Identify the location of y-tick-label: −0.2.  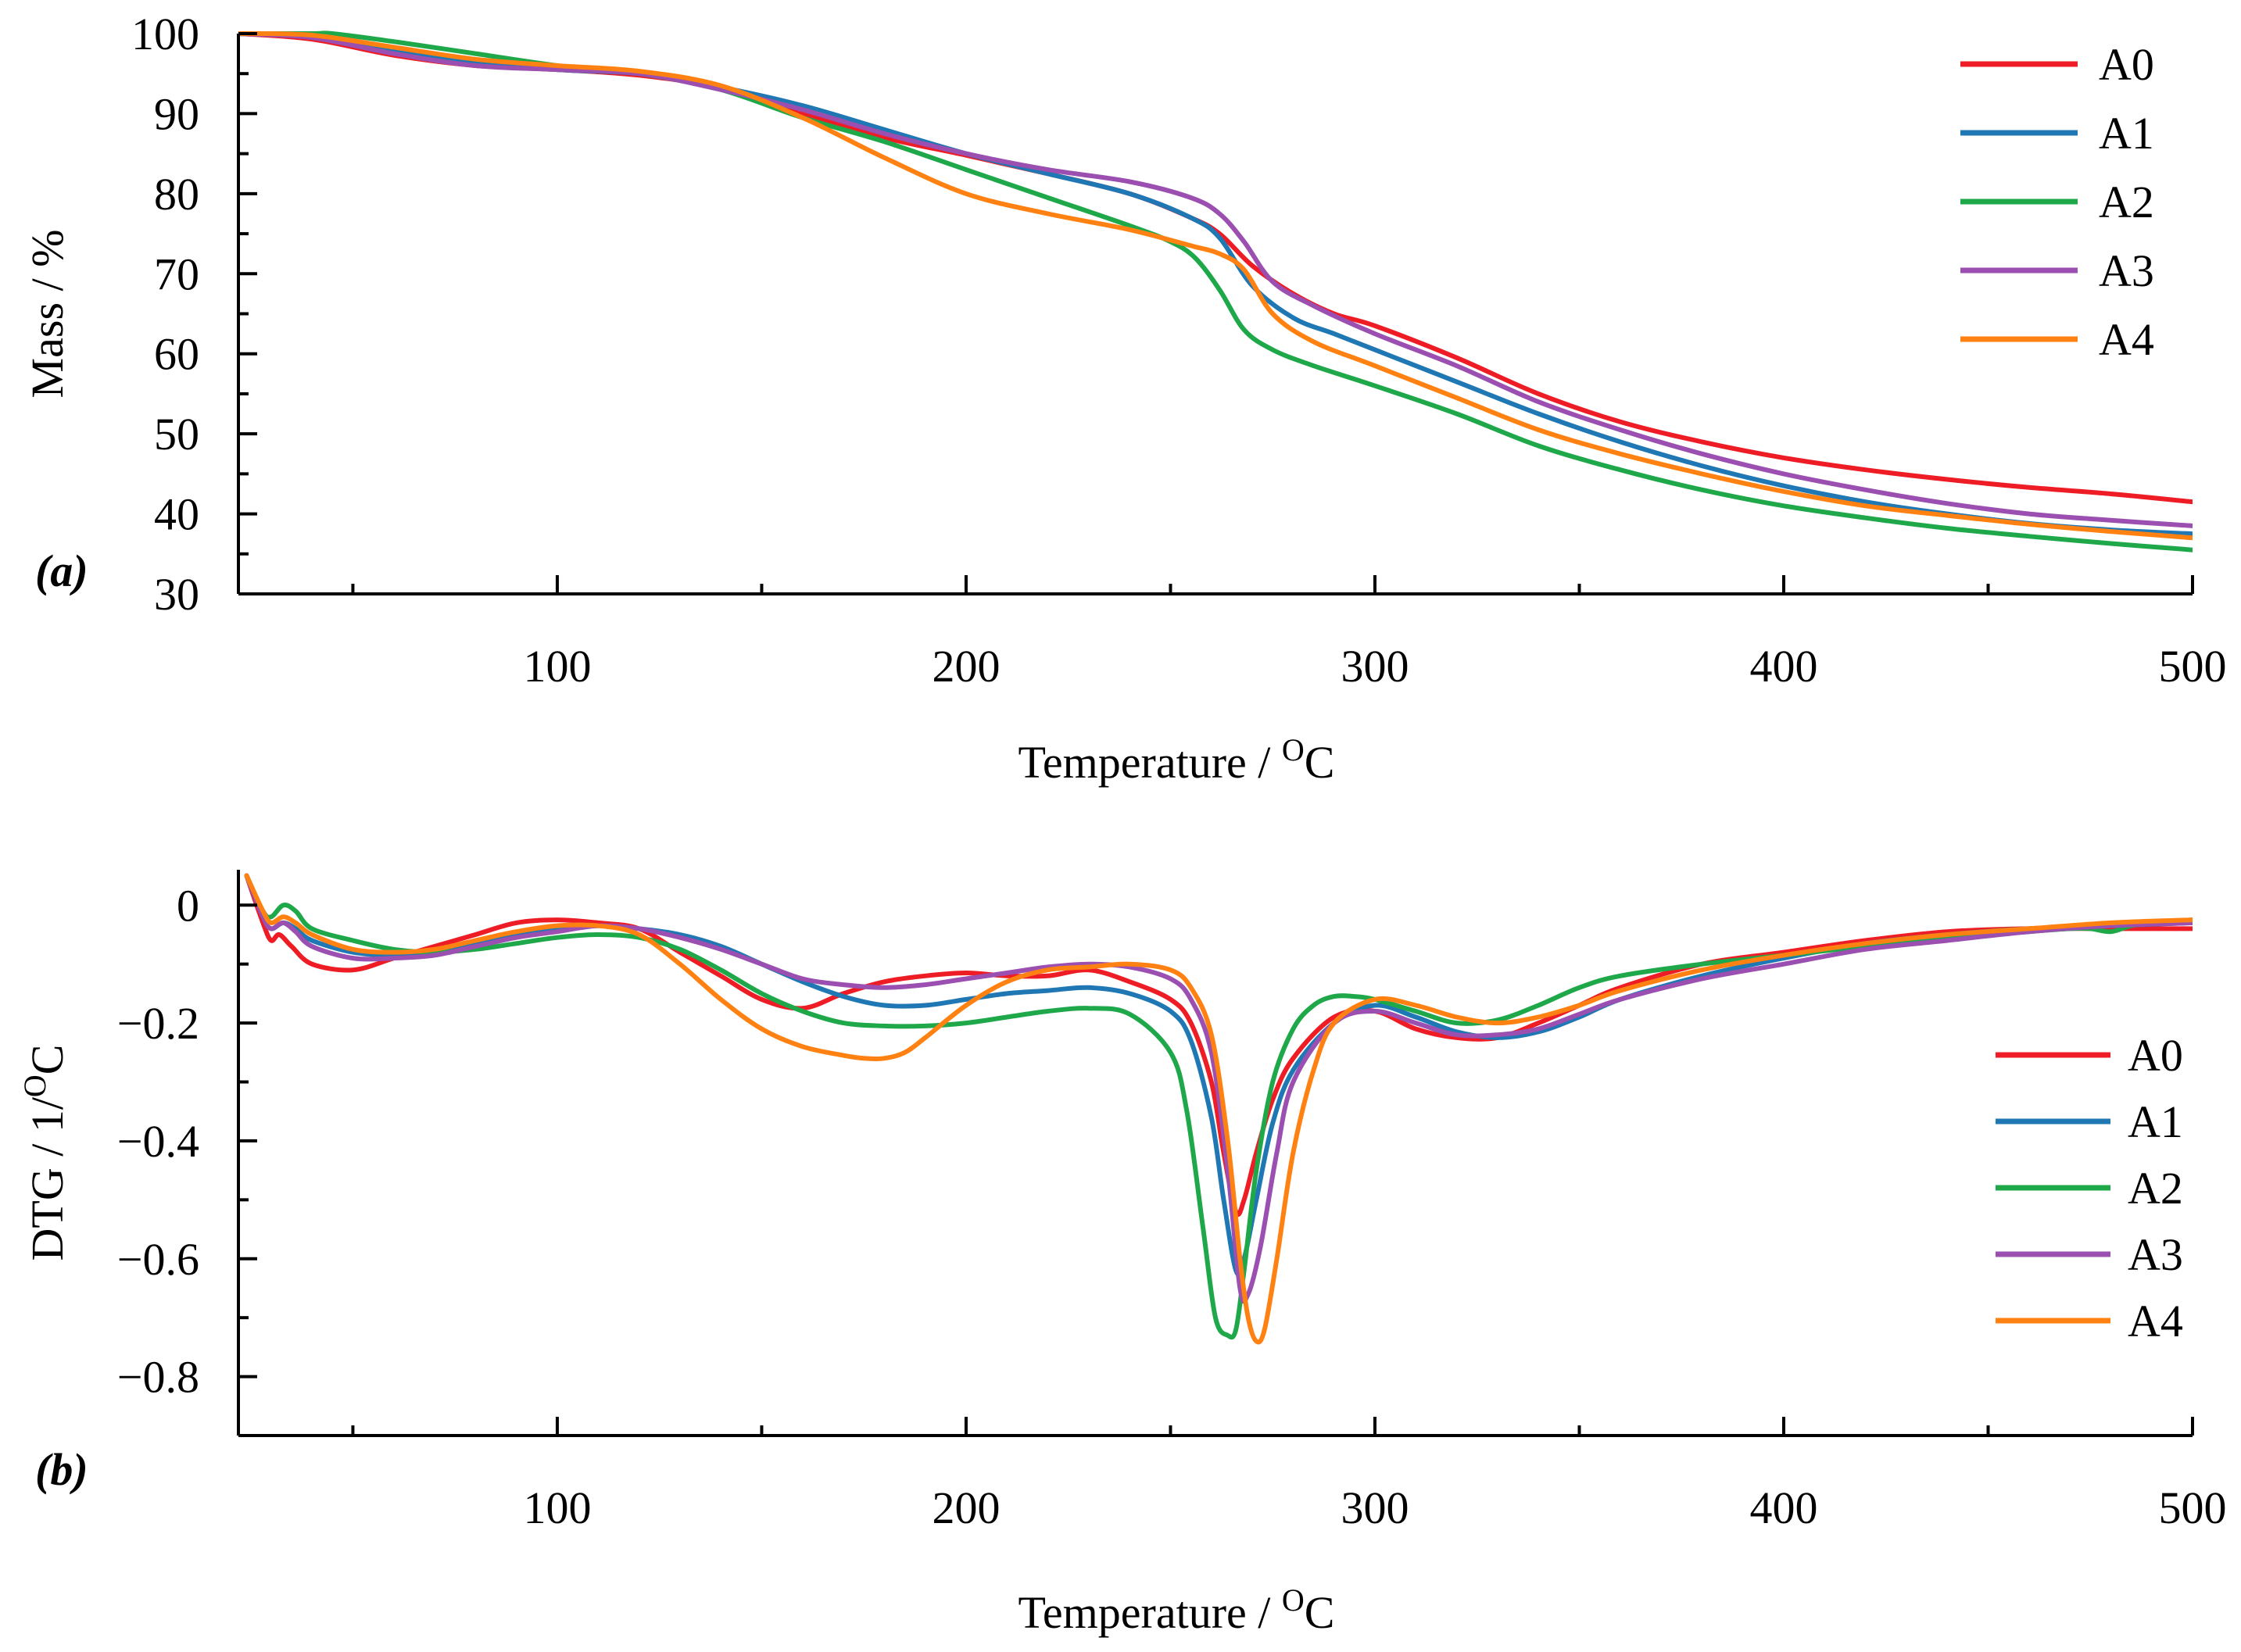
(158, 1023).